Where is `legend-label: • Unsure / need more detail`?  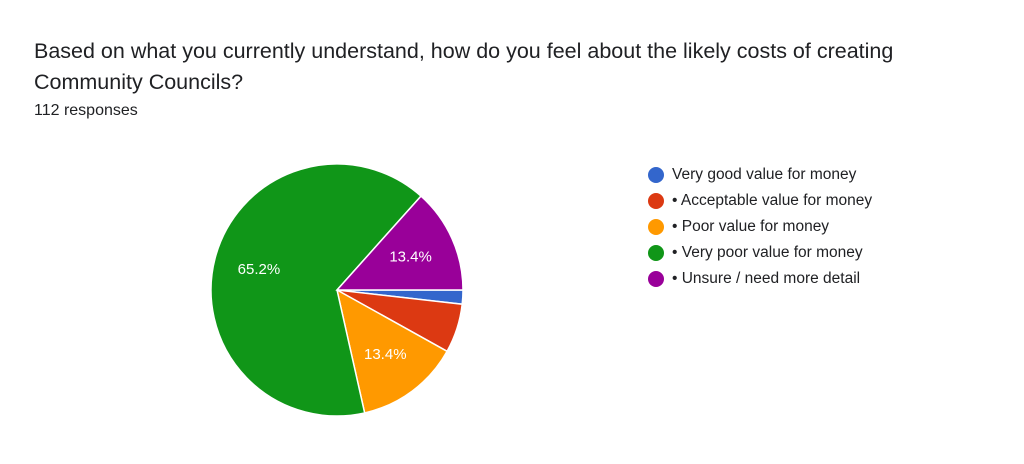
legend-label: • Unsure / need more detail is located at coordinates (766, 278).